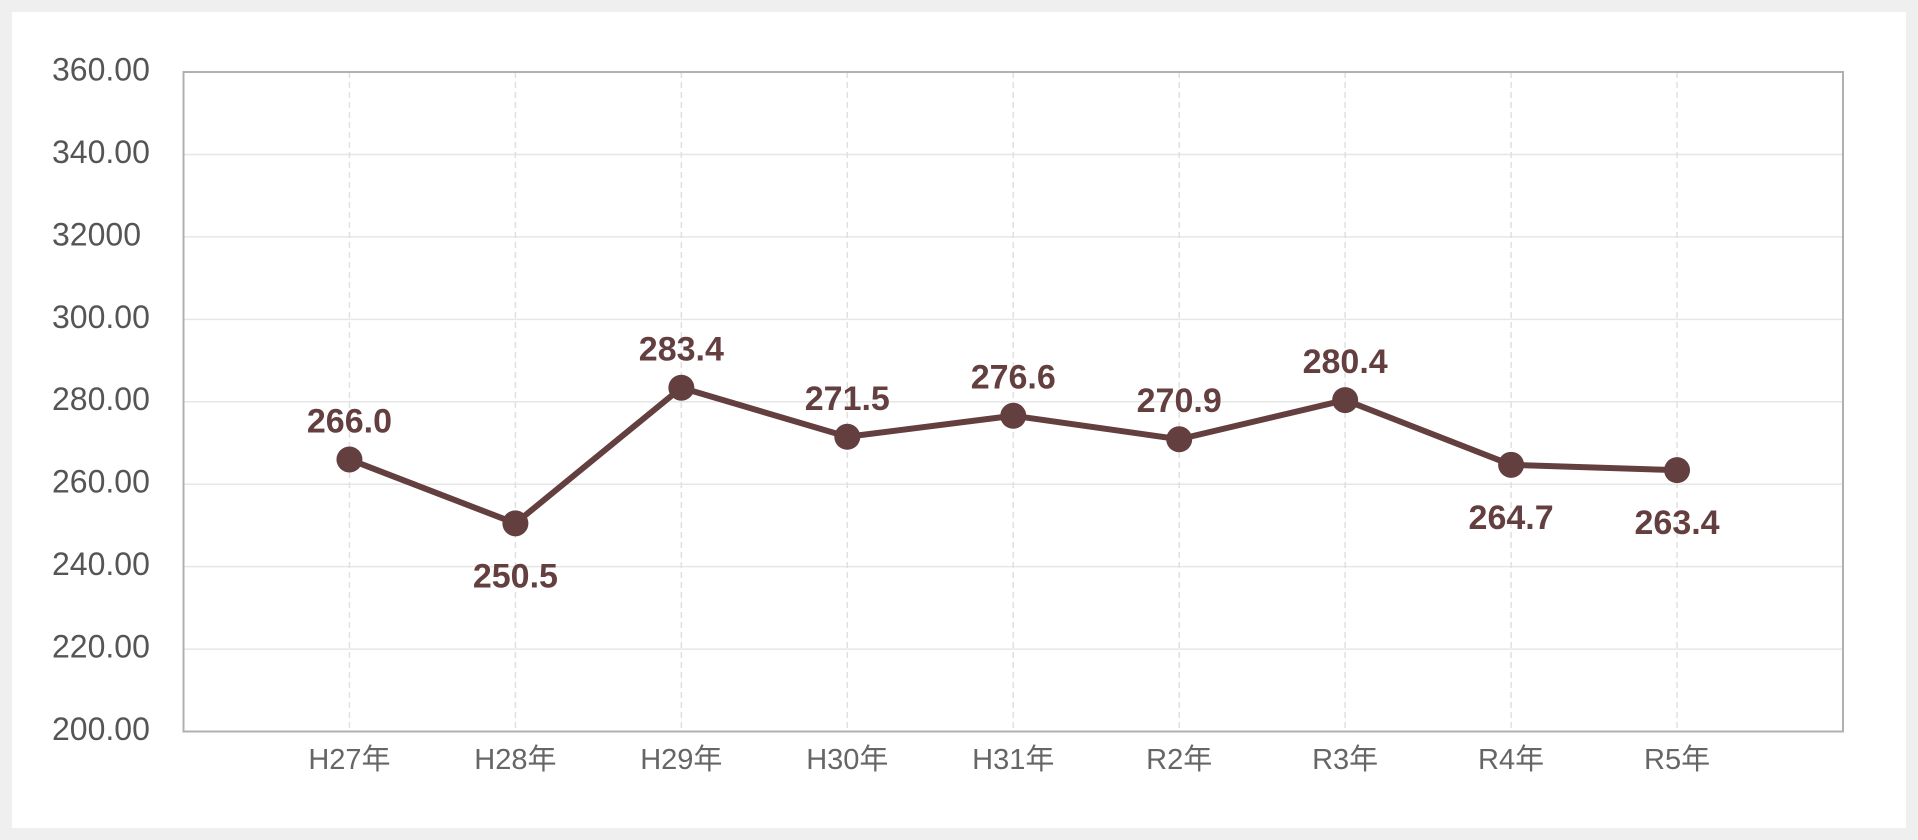  Describe the element at coordinates (515, 576) in the screenshot. I see `data-label: 250.5` at that location.